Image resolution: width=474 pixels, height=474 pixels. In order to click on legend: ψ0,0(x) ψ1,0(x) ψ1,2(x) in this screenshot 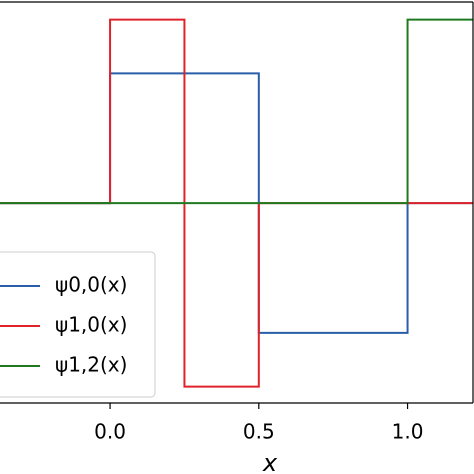, I will do `click(78, 324)`.